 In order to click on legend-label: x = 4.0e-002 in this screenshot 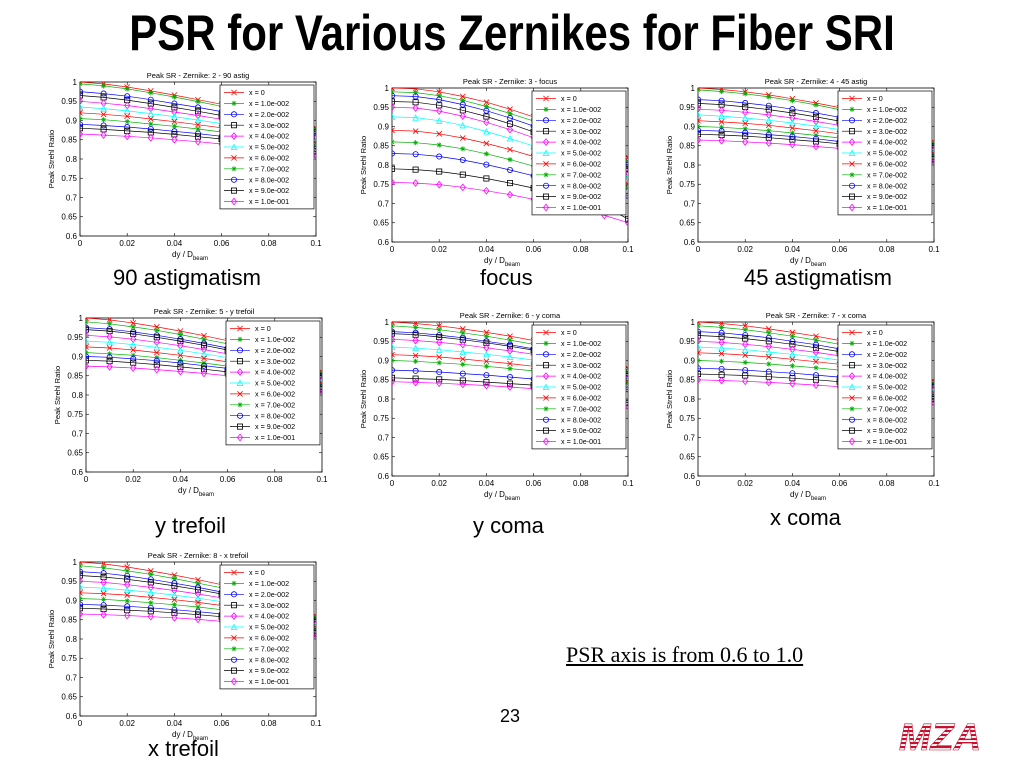, I will do `click(269, 136)`.